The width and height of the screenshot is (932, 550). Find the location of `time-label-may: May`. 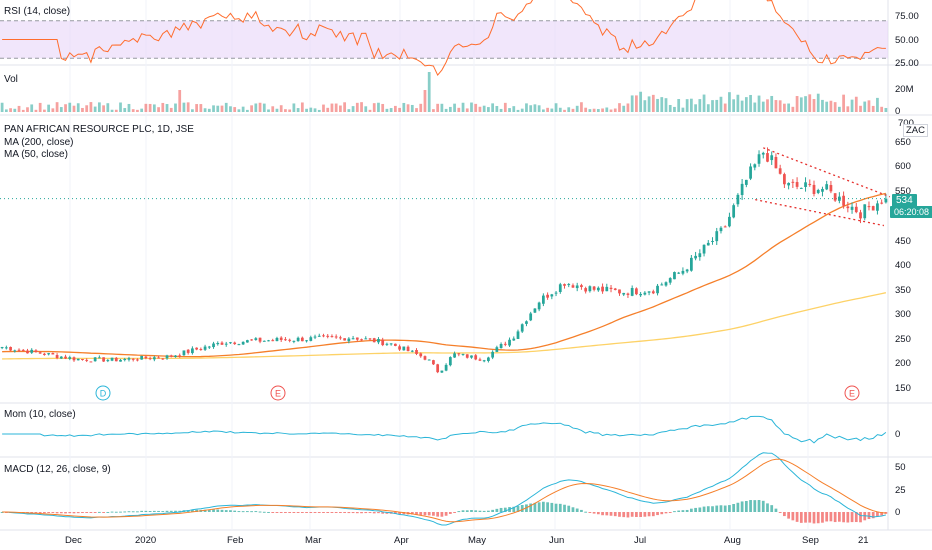

time-label-may: May is located at coordinates (477, 540).